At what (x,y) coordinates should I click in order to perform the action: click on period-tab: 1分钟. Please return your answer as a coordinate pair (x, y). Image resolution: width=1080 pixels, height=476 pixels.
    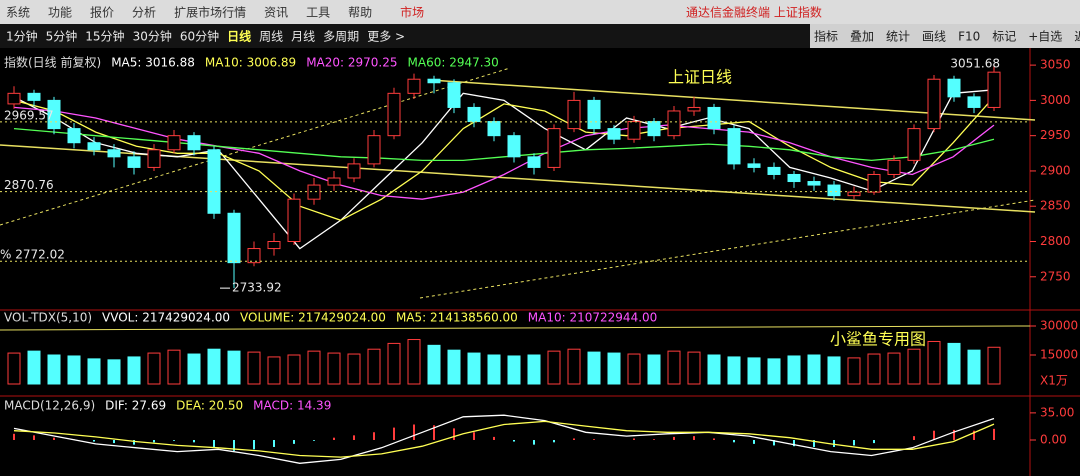
    Looking at the image, I should click on (22, 36).